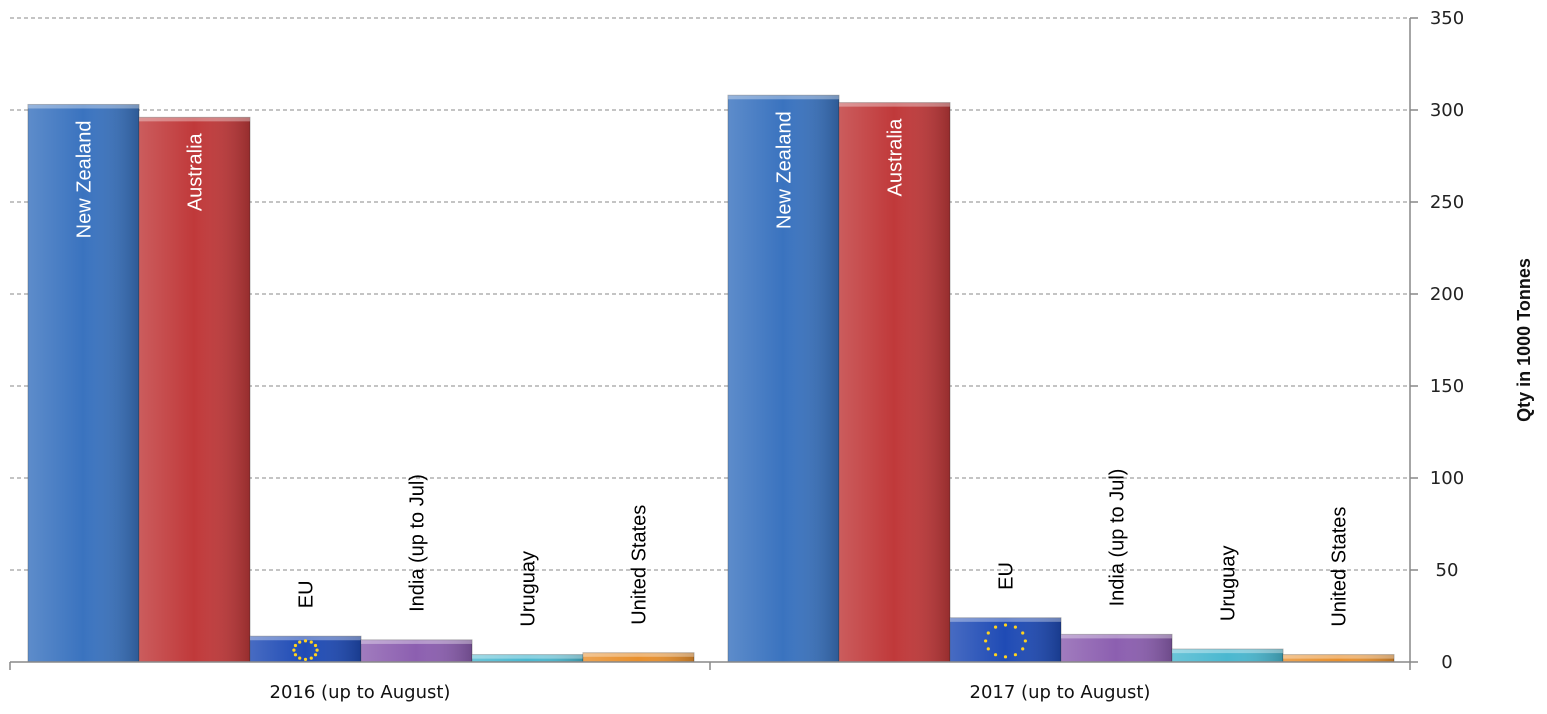 The image size is (1547, 714). Describe the element at coordinates (1447, 18) in the screenshot. I see `y-tick-label: 350` at that location.